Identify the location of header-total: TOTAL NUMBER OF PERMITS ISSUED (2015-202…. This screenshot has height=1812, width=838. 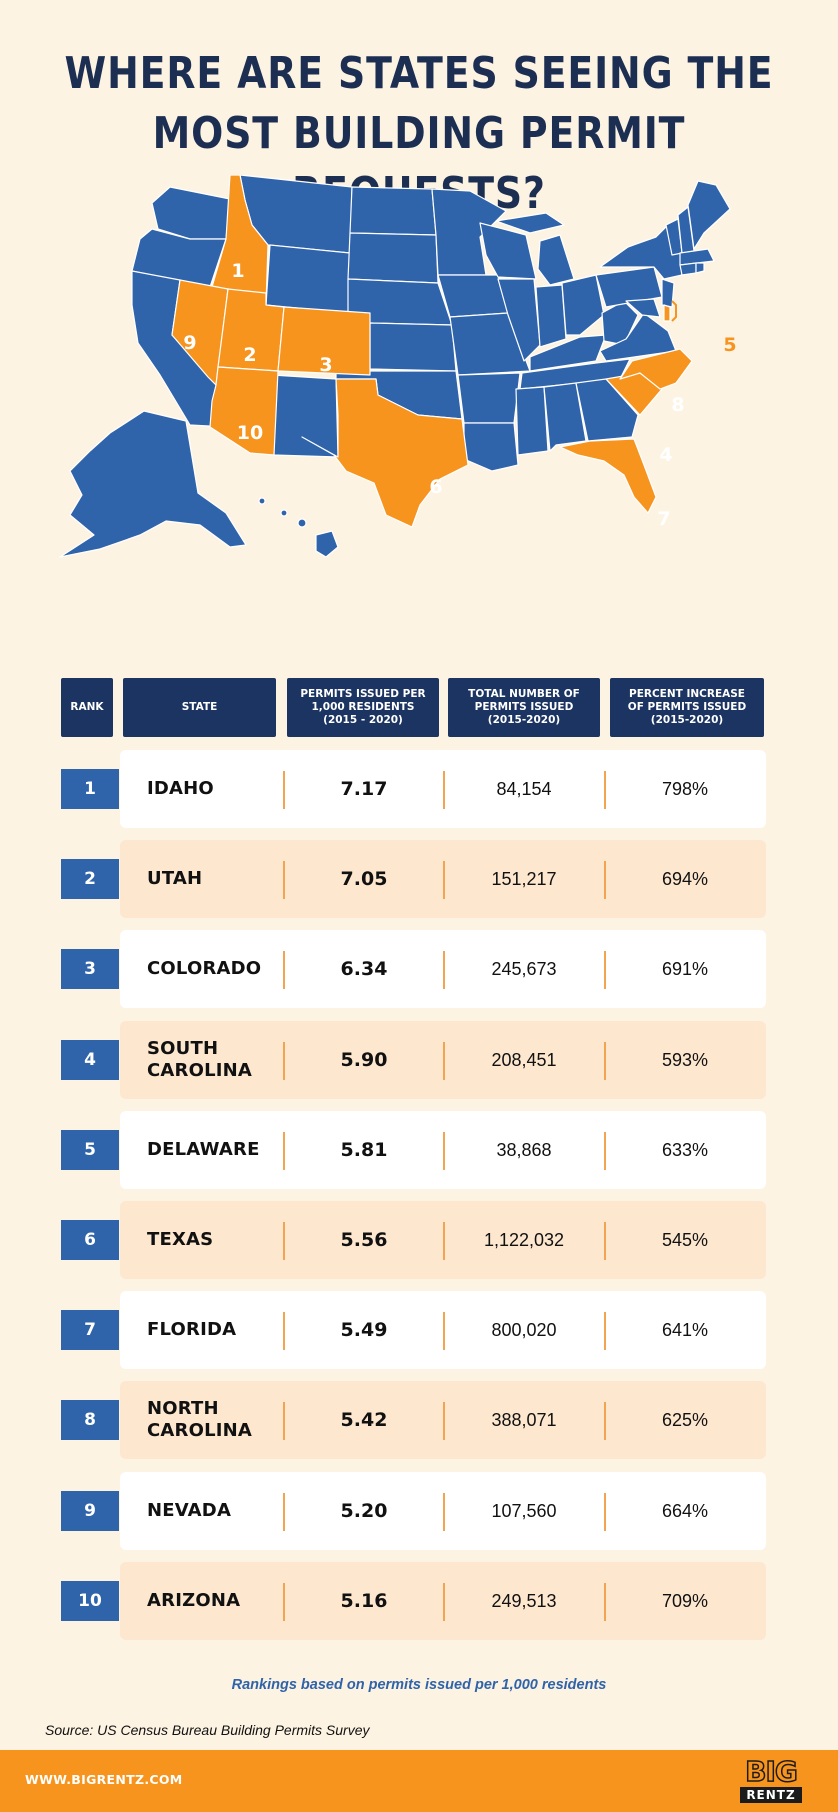
(524, 707).